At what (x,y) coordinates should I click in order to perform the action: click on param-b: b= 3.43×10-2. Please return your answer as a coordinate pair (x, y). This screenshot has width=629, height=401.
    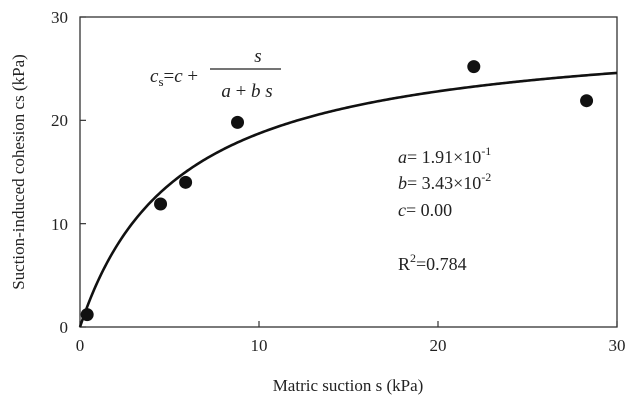
    Looking at the image, I should click on (444, 181).